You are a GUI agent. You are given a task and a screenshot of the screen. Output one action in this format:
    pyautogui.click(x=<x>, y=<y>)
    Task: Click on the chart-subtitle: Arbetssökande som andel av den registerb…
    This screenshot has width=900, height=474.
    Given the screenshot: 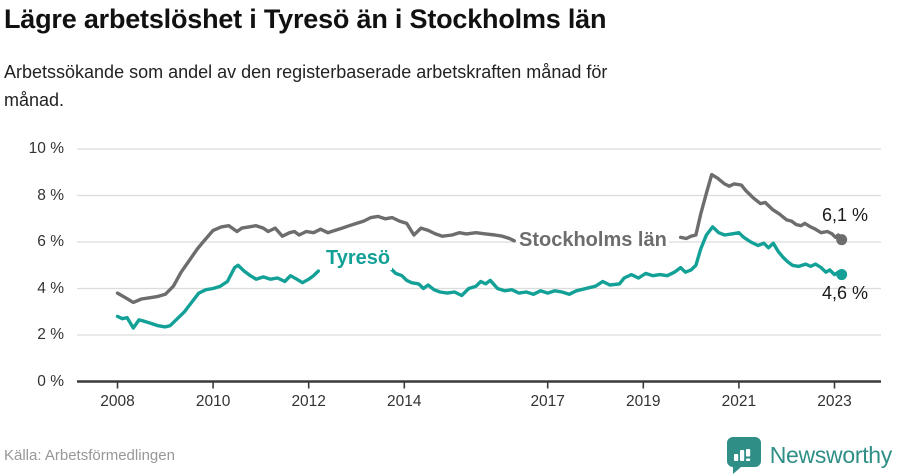 What is the action you would take?
    pyautogui.click(x=305, y=86)
    